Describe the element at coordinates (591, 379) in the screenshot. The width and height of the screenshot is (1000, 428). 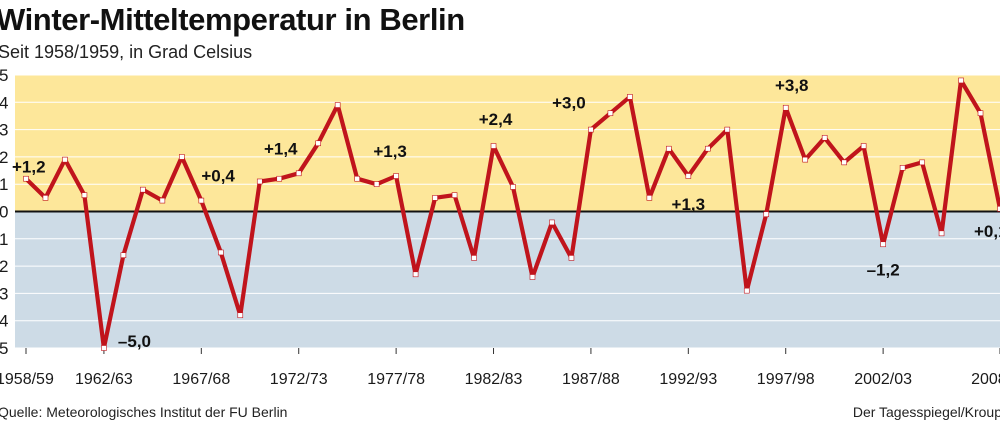
I see `x-tick-label: 1987/88` at that location.